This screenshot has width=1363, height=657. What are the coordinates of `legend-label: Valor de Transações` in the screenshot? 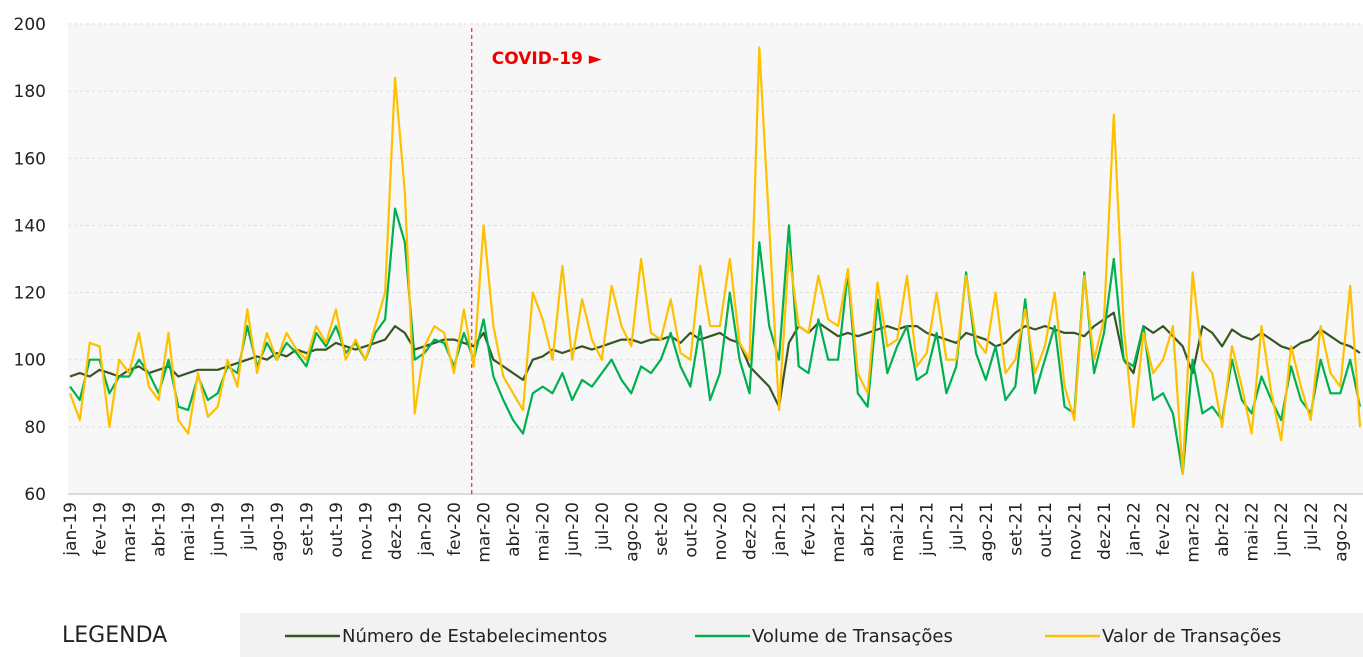 It's located at (1191, 636).